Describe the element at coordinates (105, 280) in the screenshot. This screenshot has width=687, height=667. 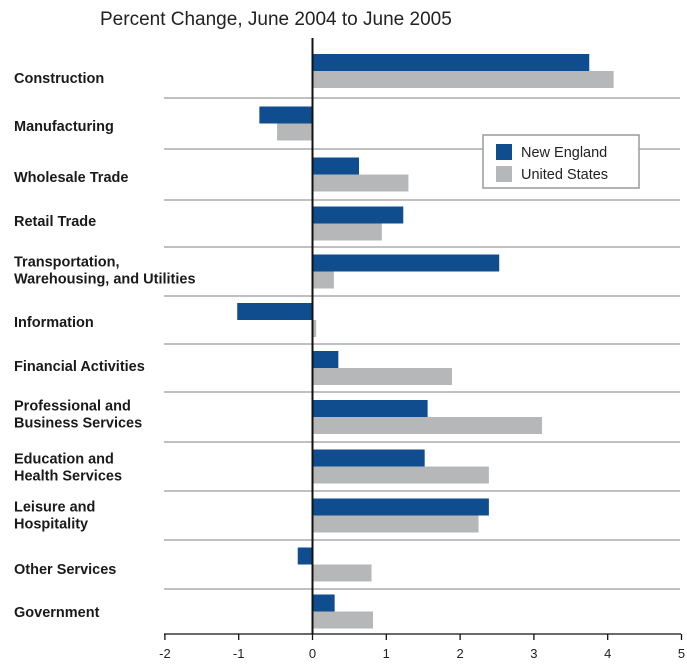
I see `category-label: Warehousing, and Utilities` at that location.